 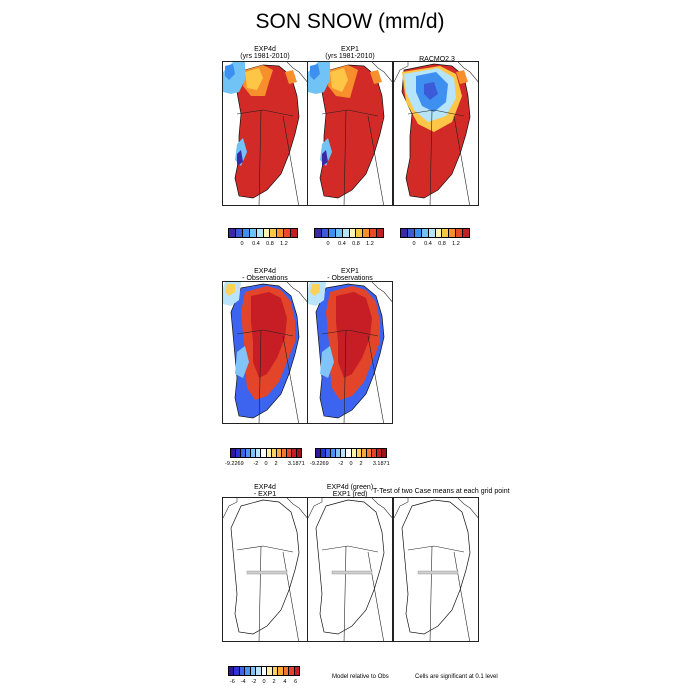 What do you see at coordinates (437, 59) in the screenshot?
I see `panel-title-racmo: RACMO2.3` at bounding box center [437, 59].